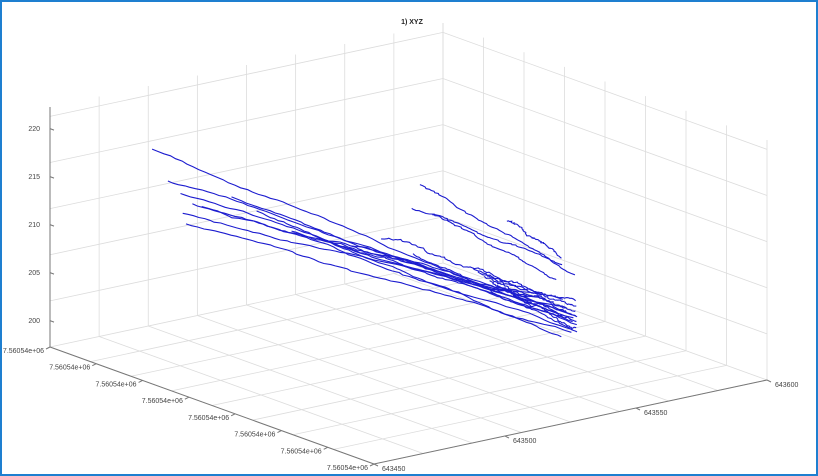  What do you see at coordinates (34, 273) in the screenshot?
I see `z-tick-label: 205` at bounding box center [34, 273].